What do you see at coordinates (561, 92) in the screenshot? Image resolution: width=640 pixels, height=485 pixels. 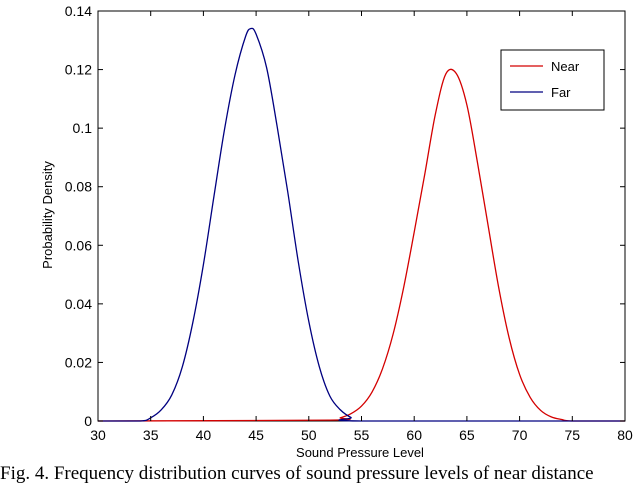 I see `legend-far-label: Far` at bounding box center [561, 92].